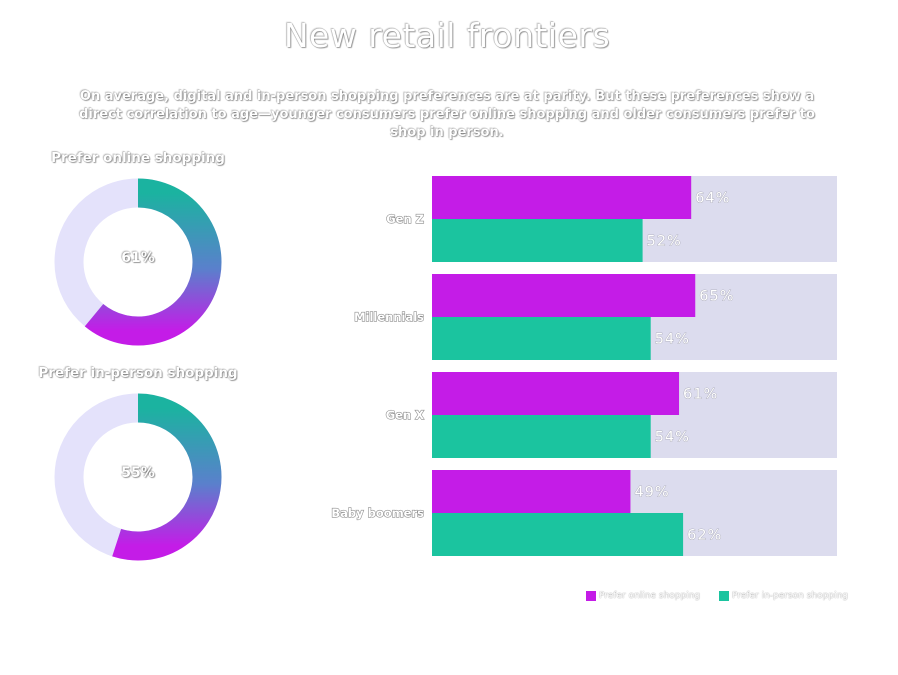  I want to click on donut-online-chart, so click(138, 262).